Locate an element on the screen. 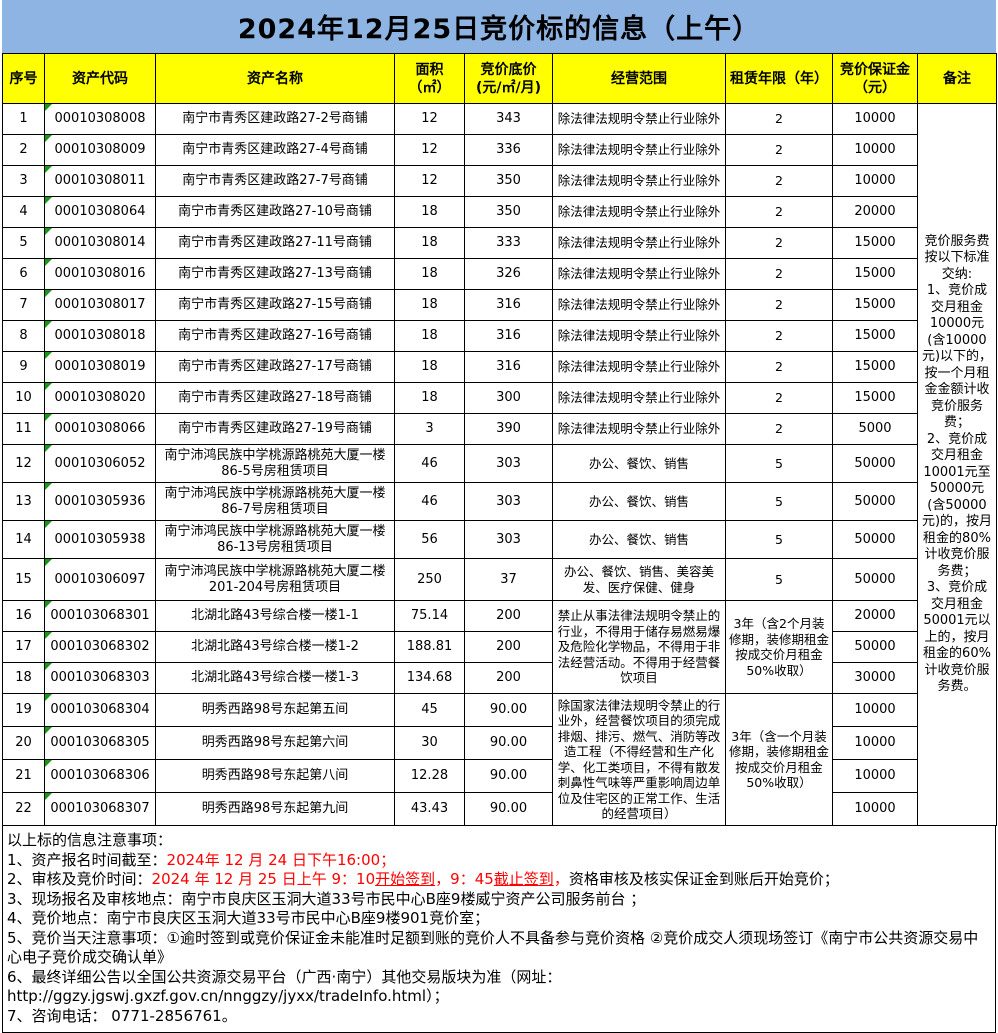 This screenshot has height=1033, width=998. cell-business-scope: 办公、餐饮、销售 is located at coordinates (639, 539).